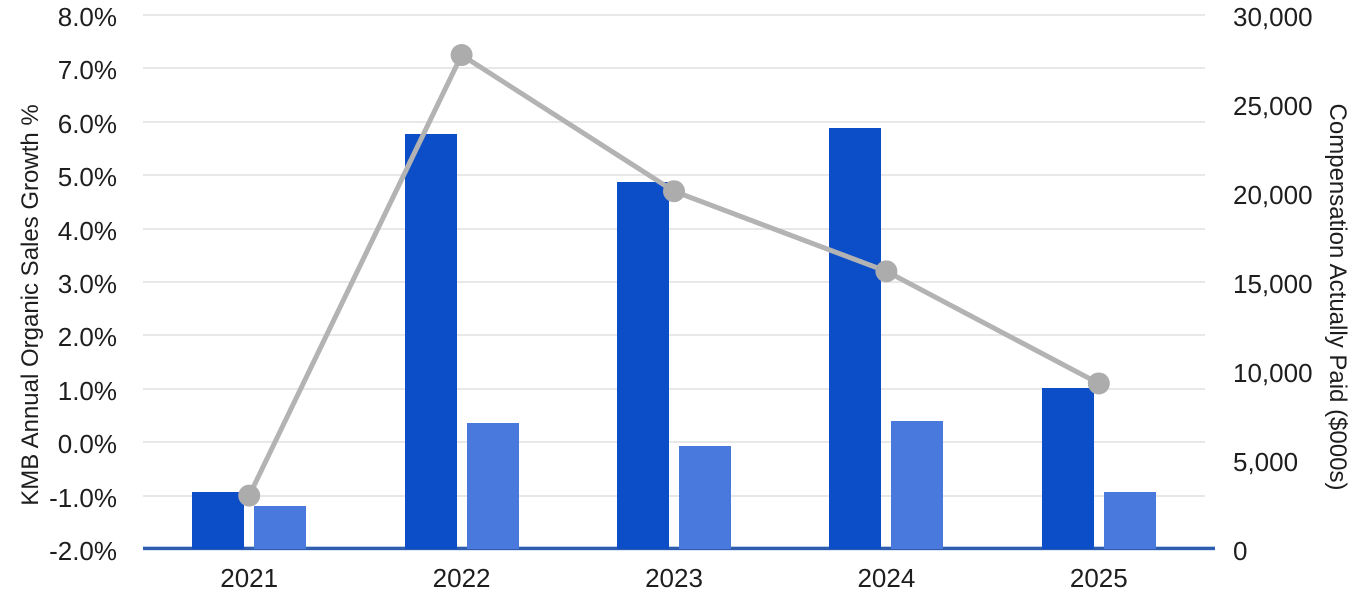  Describe the element at coordinates (674, 191) in the screenshot. I see `marker-2023` at that location.